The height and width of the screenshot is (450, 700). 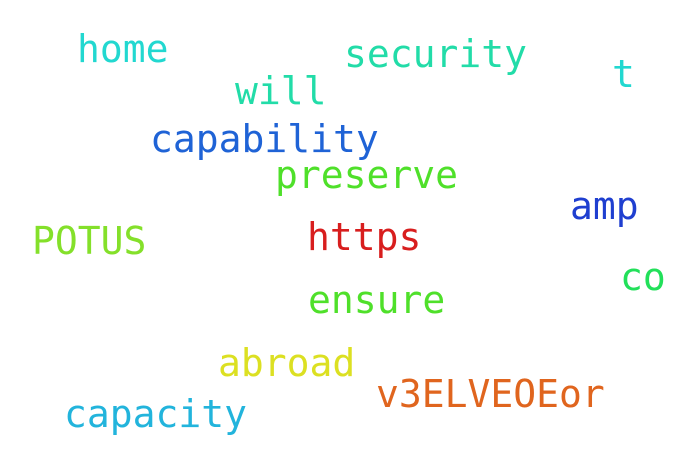 What do you see at coordinates (281, 91) in the screenshot?
I see `word-will: will` at bounding box center [281, 91].